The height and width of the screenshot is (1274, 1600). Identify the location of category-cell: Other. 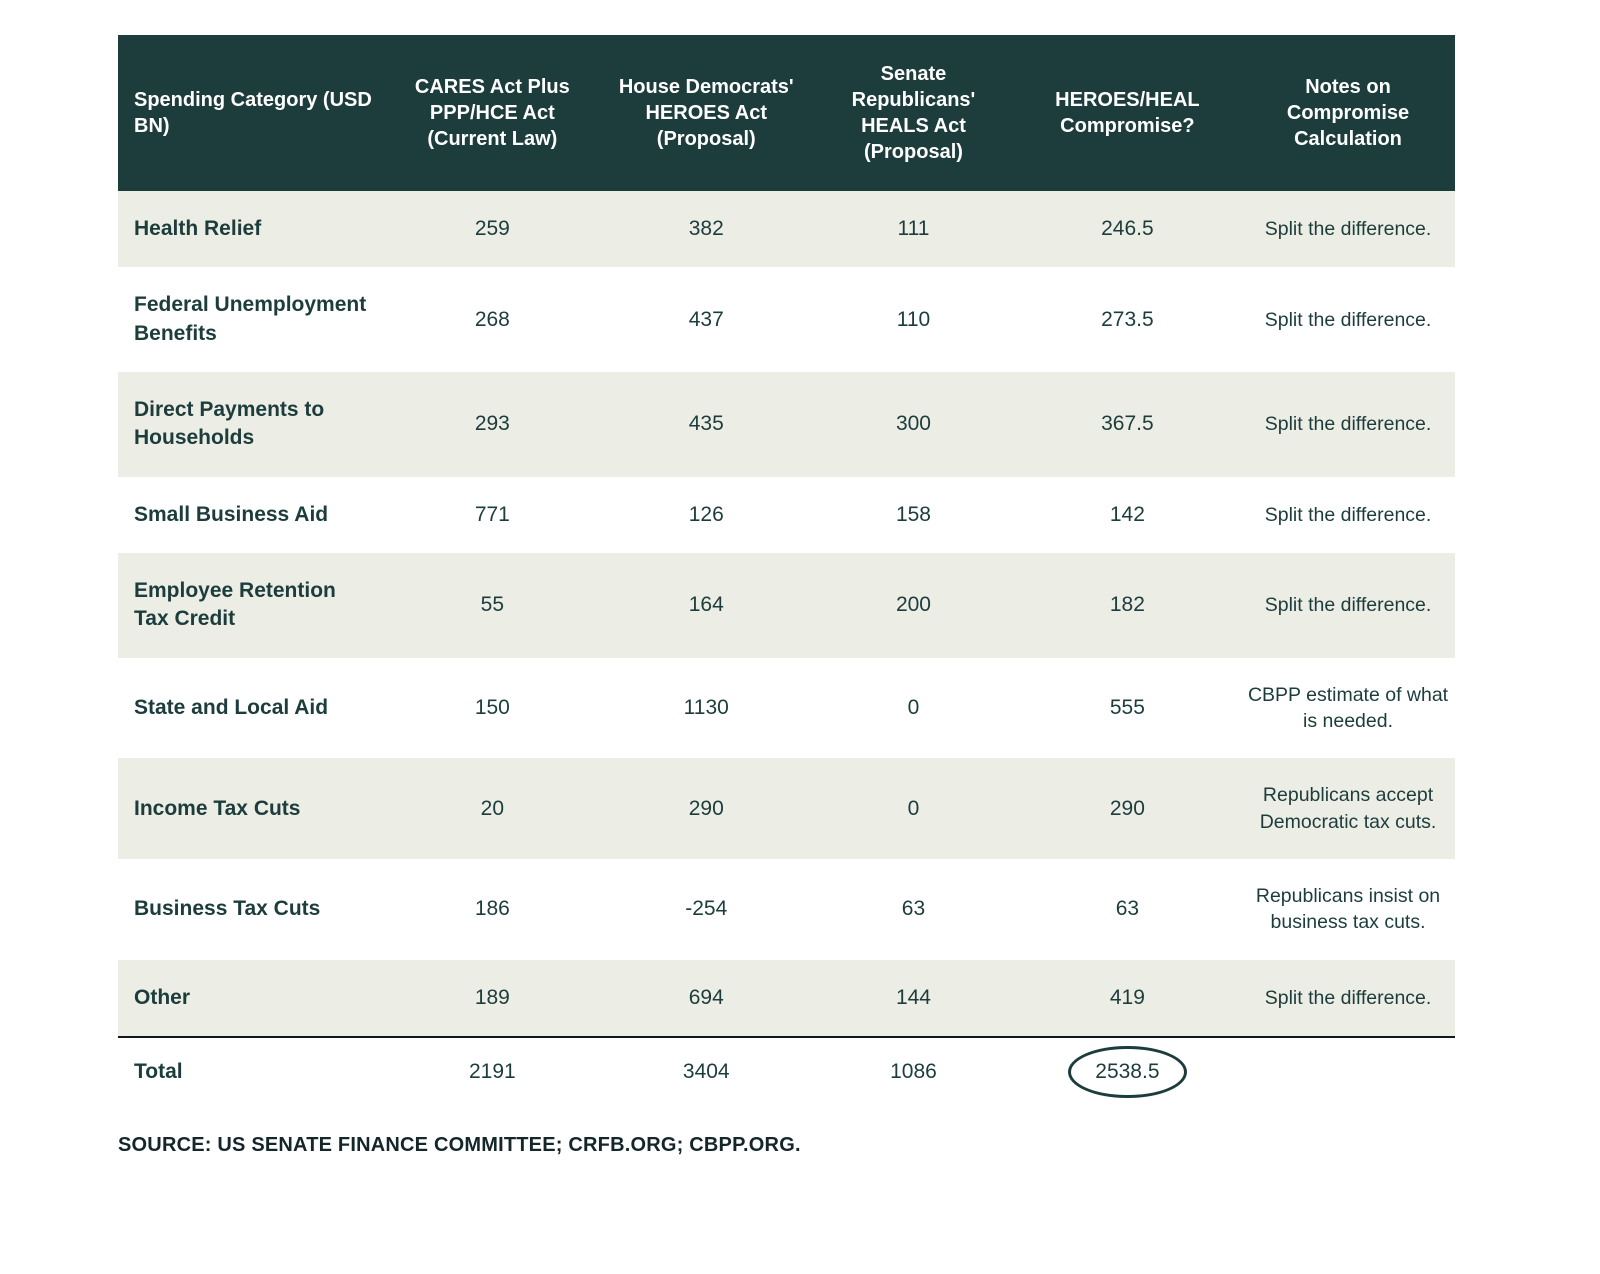
(162, 997).